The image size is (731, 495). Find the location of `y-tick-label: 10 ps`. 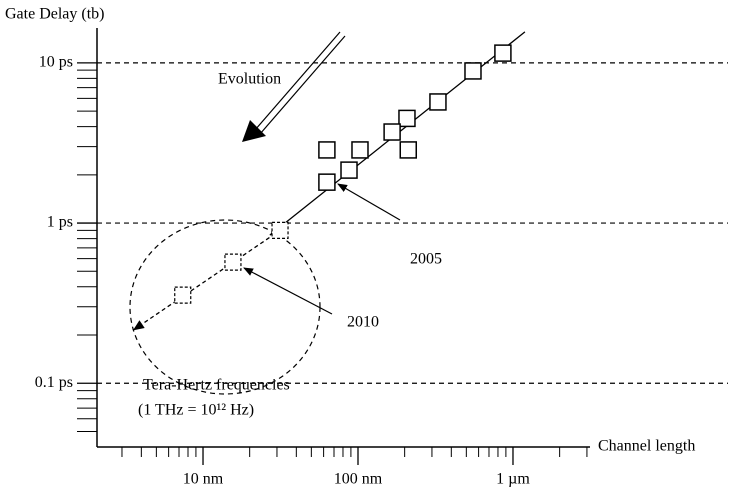

y-tick-label: 10 ps is located at coordinates (56, 62).